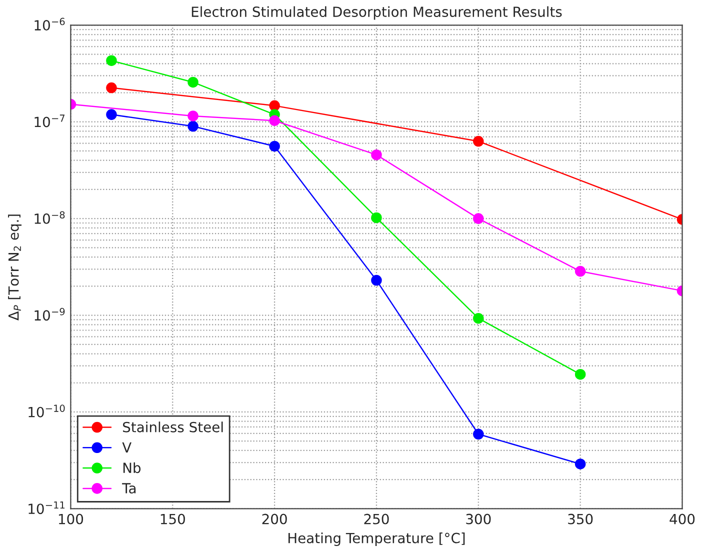  Describe the element at coordinates (46, 411) in the screenshot. I see `y-tick-label: 10$^{−10}$` at that location.